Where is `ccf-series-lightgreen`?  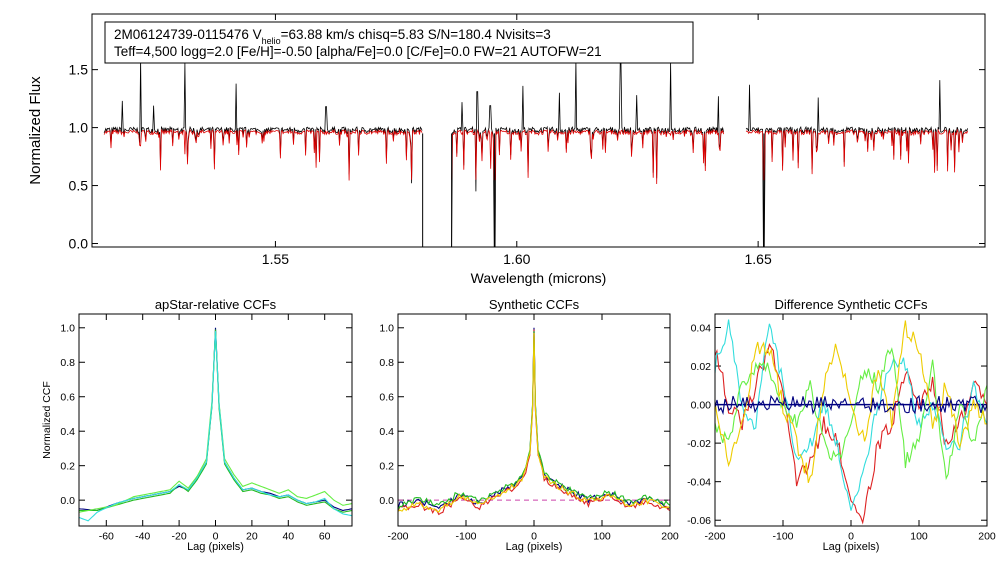
ccf-series-lightgreen is located at coordinates (851, 414).